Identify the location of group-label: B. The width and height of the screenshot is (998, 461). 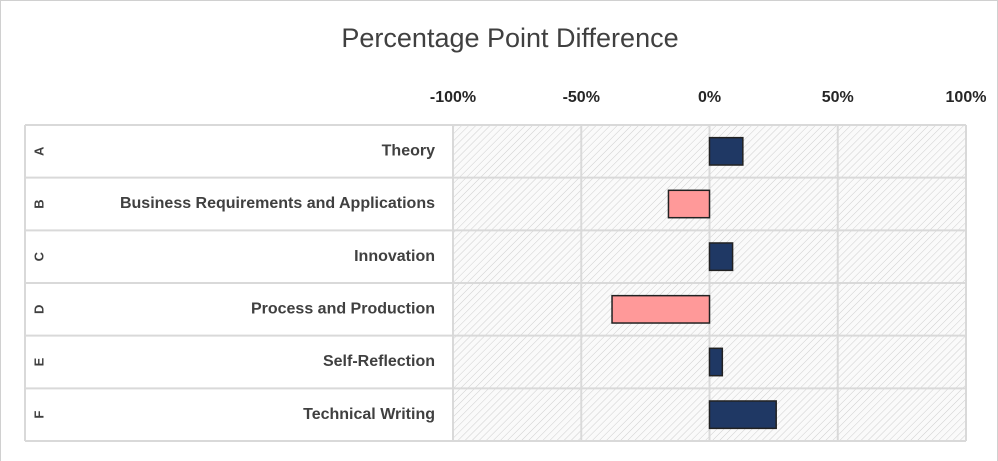
(38, 203).